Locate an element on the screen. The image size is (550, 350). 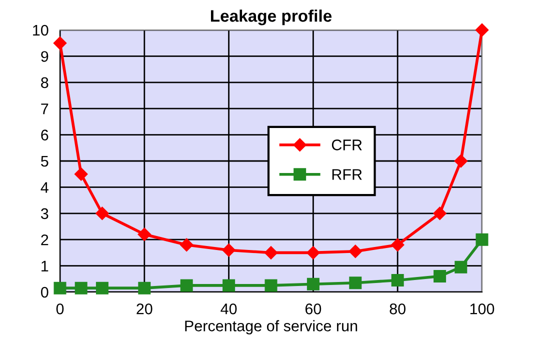
y-tick-label: 5 is located at coordinates (44, 161).